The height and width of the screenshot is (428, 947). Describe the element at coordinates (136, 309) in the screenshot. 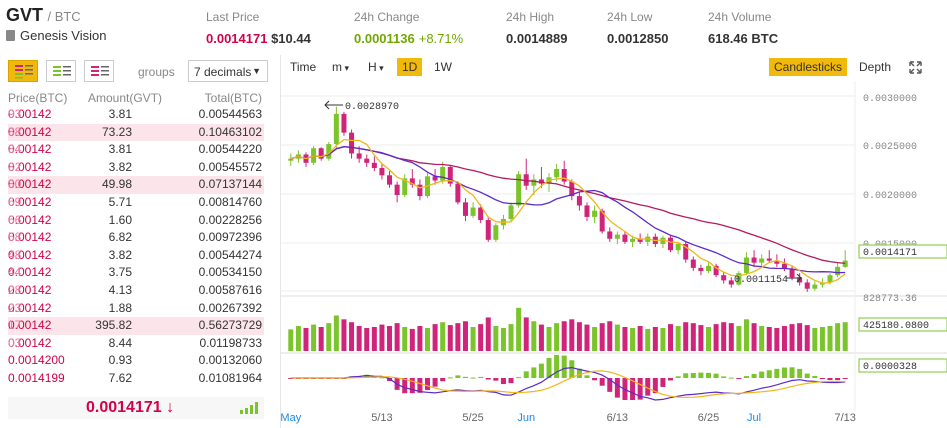

I see `order-row: 0.00142 23 1.88 0.00267392` at that location.